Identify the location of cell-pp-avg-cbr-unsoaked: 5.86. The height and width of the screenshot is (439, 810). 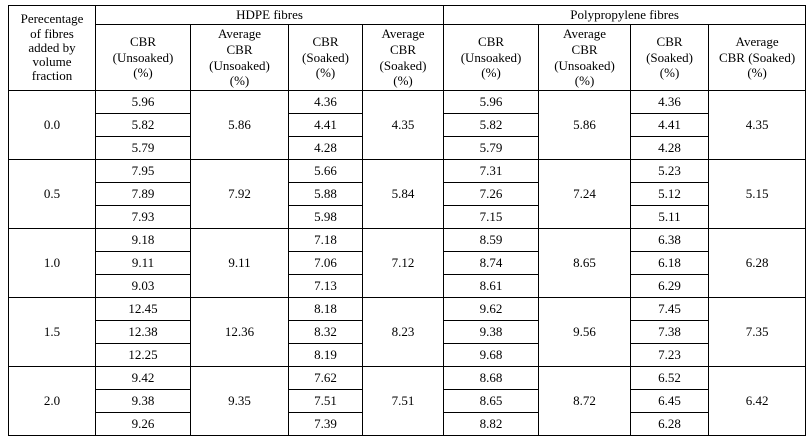
(585, 125).